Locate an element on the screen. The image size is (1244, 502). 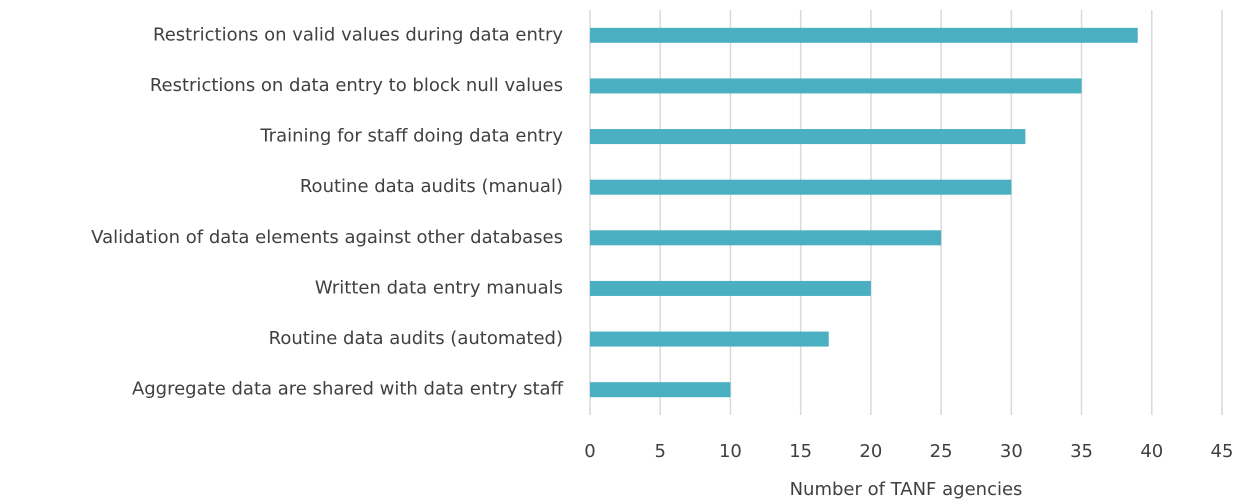
y-tick-label: Training for staff doing data entry is located at coordinates (411, 136).